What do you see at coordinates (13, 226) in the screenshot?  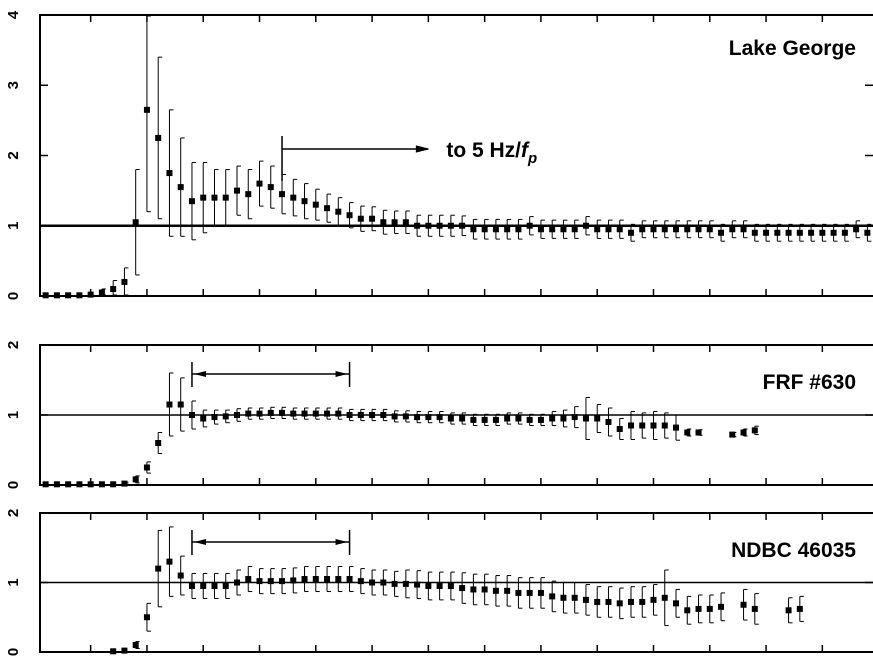 I see `panel-1-ytick-label: 1` at bounding box center [13, 226].